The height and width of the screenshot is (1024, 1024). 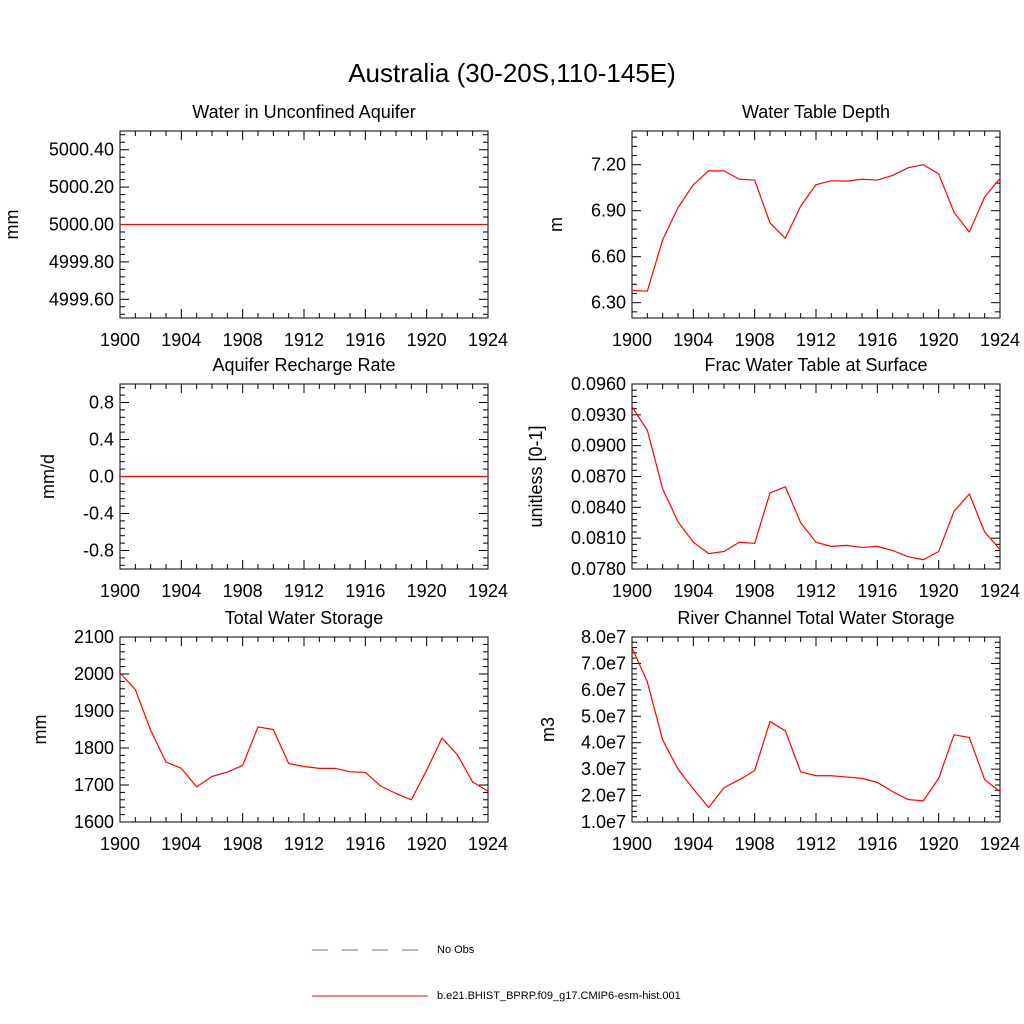 I want to click on y-axis-label: m, so click(x=556, y=224).